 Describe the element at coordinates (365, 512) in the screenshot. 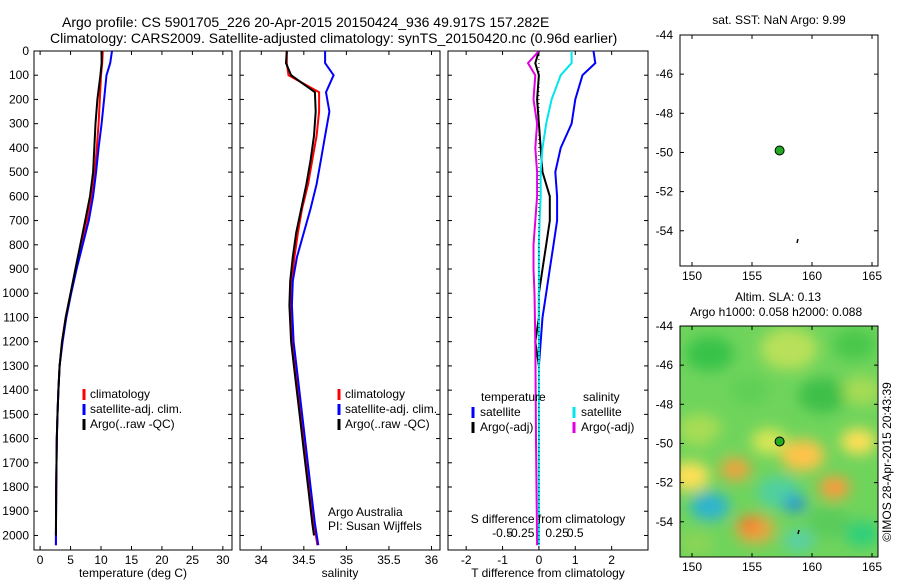

I see `institution-annotation: Argo Australia` at that location.